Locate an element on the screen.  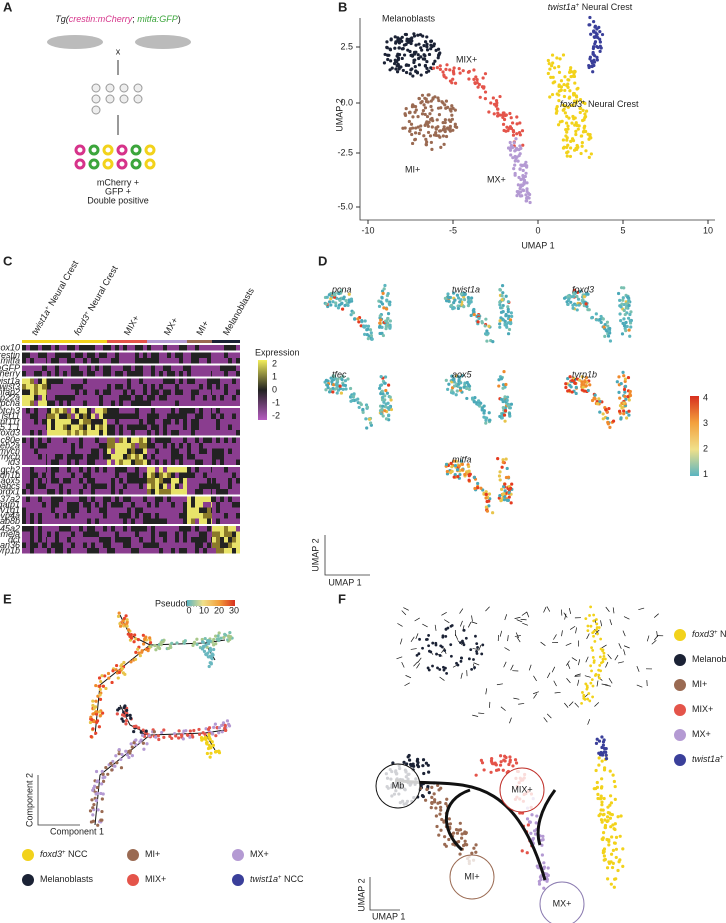
egg is located at coordinates (124, 99).